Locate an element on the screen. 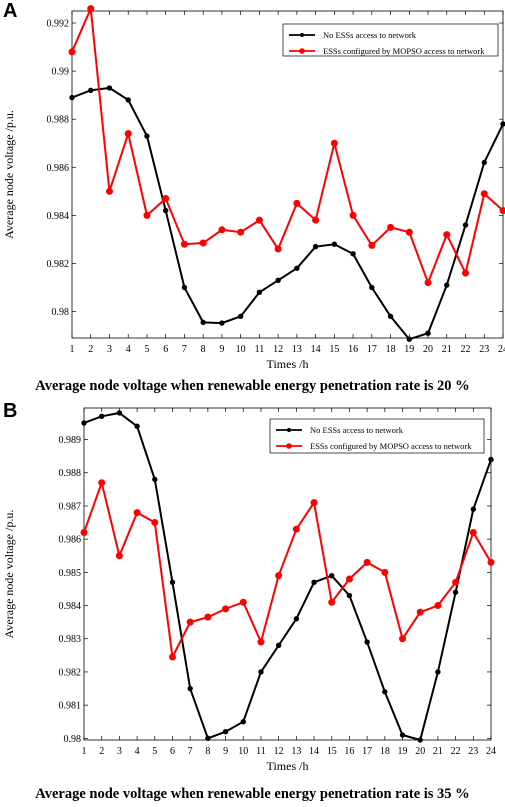 Image resolution: width=505 pixels, height=807 pixels. x-tick-label: 5 is located at coordinates (146, 349).